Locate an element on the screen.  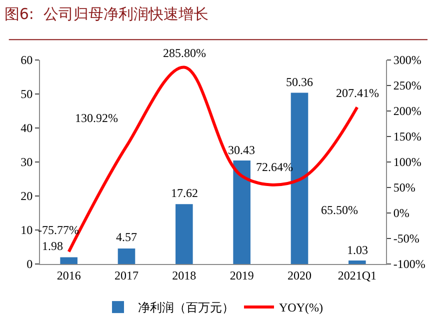
y2-tick-label: 150% is located at coordinates (407, 137).